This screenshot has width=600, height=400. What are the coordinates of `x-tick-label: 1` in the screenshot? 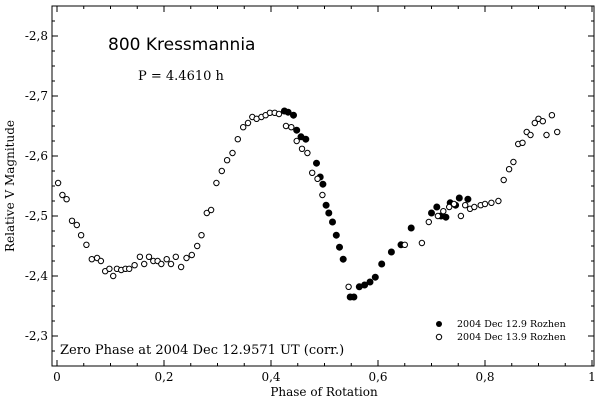 It's located at (592, 377).